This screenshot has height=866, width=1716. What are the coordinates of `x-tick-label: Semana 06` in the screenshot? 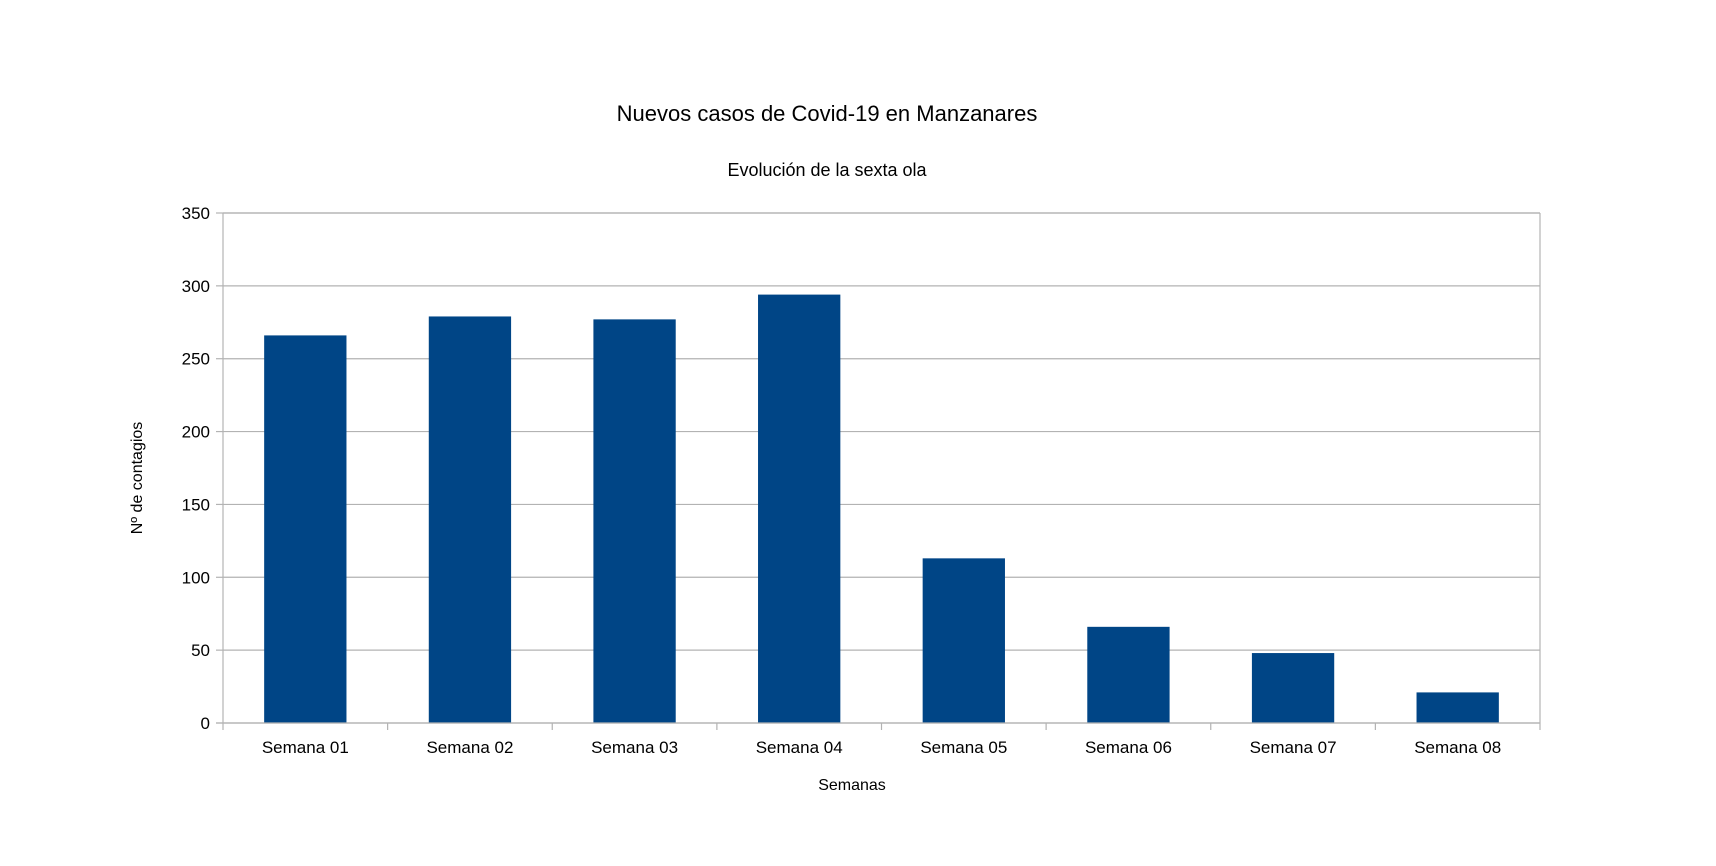 It's located at (1128, 747).